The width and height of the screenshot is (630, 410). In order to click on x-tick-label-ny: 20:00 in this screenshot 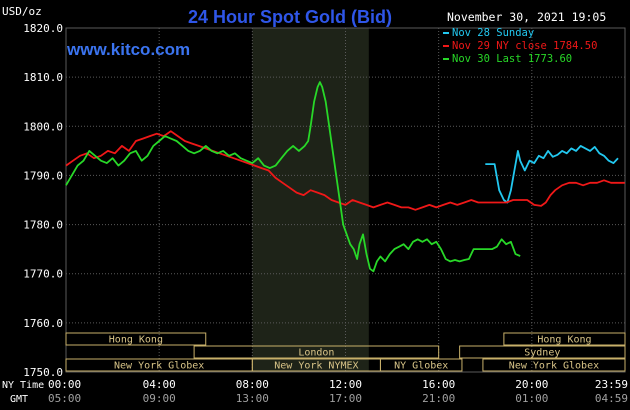, I will do `click(531, 384)`.